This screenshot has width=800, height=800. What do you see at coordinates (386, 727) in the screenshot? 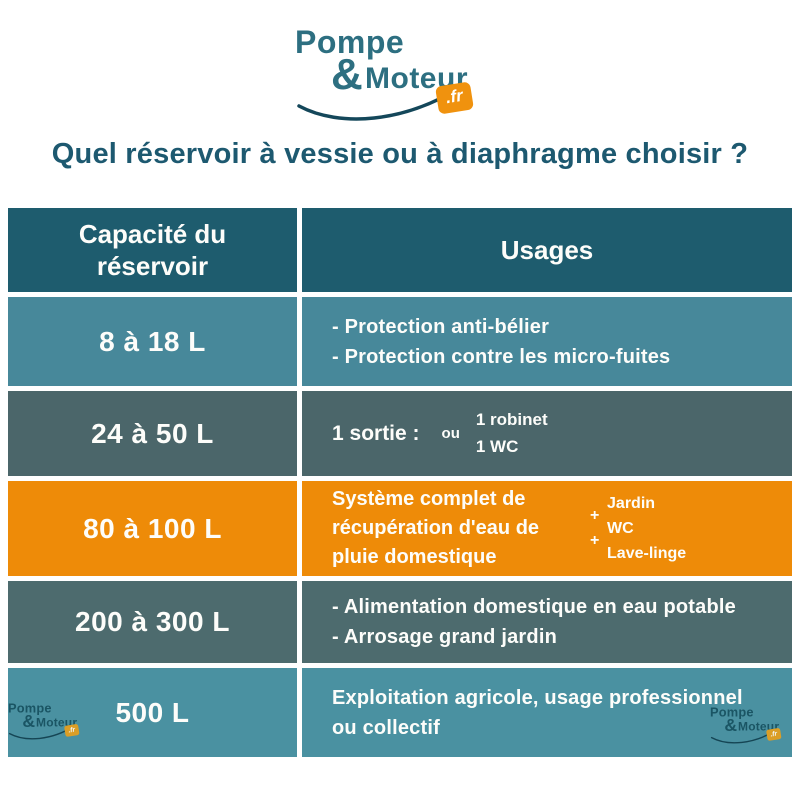
I see `usage-line: ou collectif` at bounding box center [386, 727].